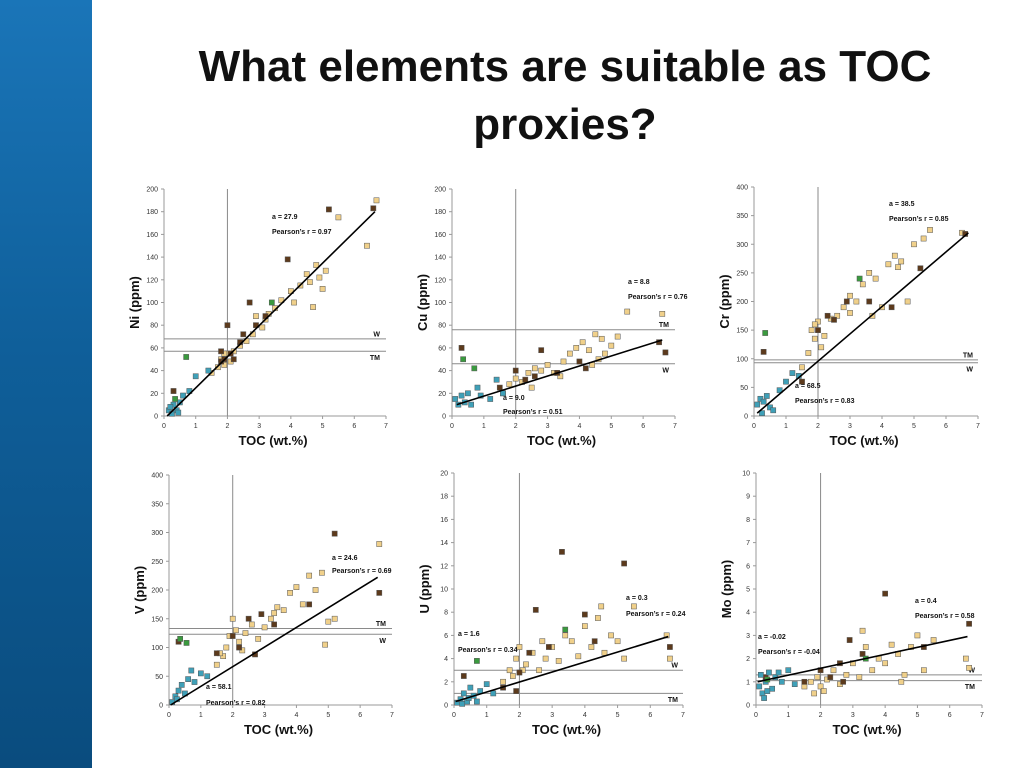 The width and height of the screenshot is (1024, 768). I want to click on y-tick-label: 80, so click(154, 326).